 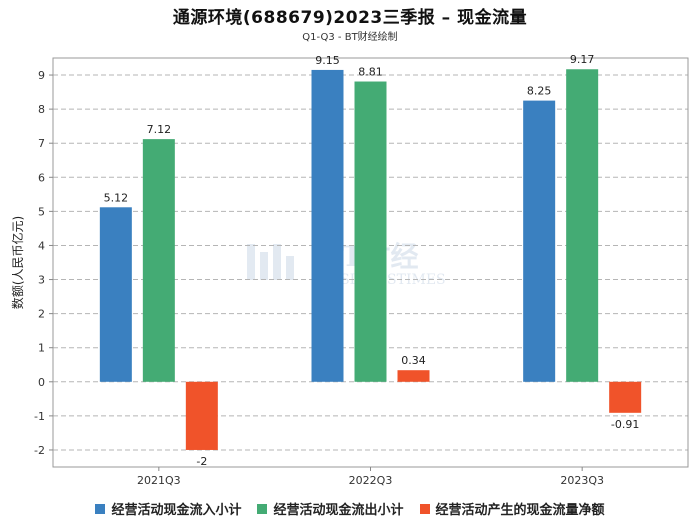 What do you see at coordinates (338, 510) in the screenshot?
I see `legend-label: 经营活动现金流出小计` at bounding box center [338, 510].